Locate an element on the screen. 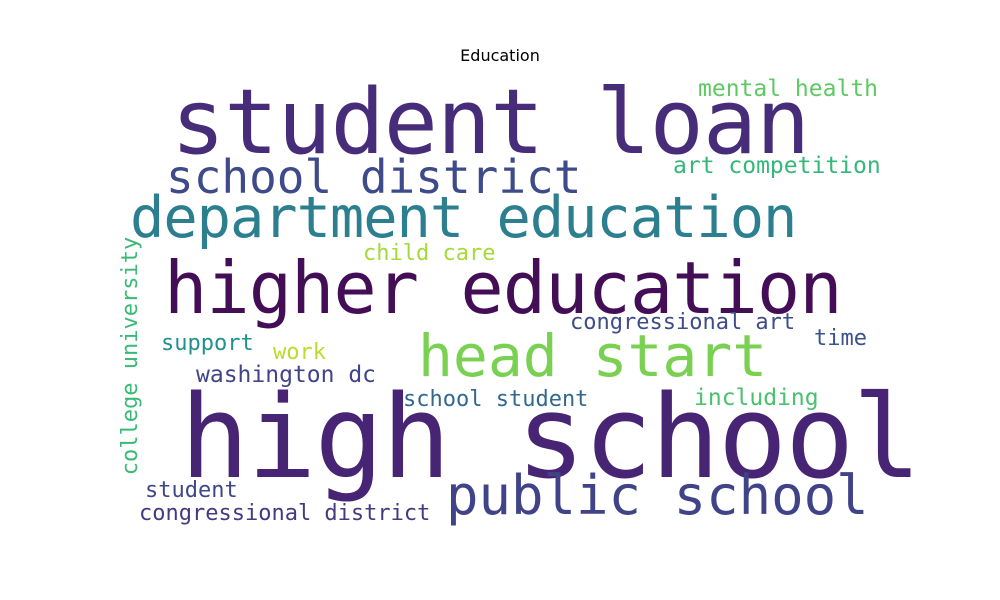 The width and height of the screenshot is (1000, 600). word-student-loan: student loan is located at coordinates (490, 122).